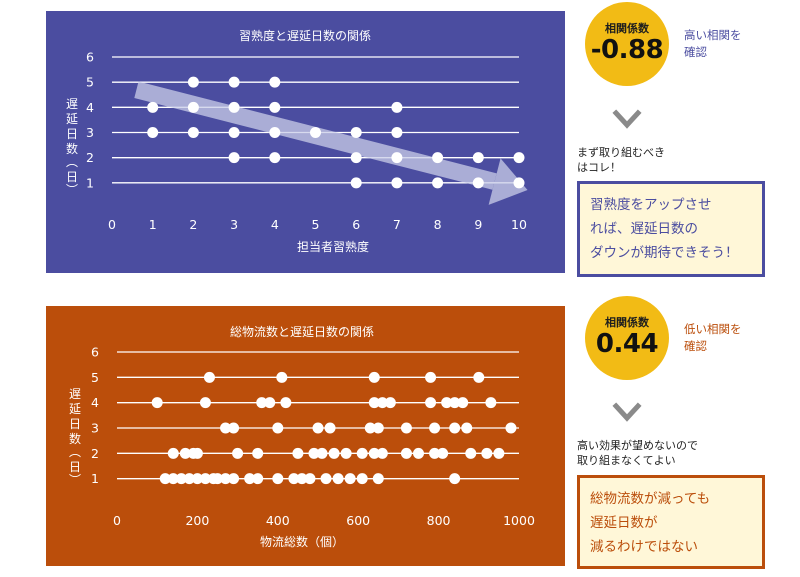 This screenshot has width=800, height=577. What do you see at coordinates (671, 229) in the screenshot?
I see `conclusion-box-top: 習熟度をアップさせ れば、遅延日数の ダウンが期待できそう！` at bounding box center [671, 229].